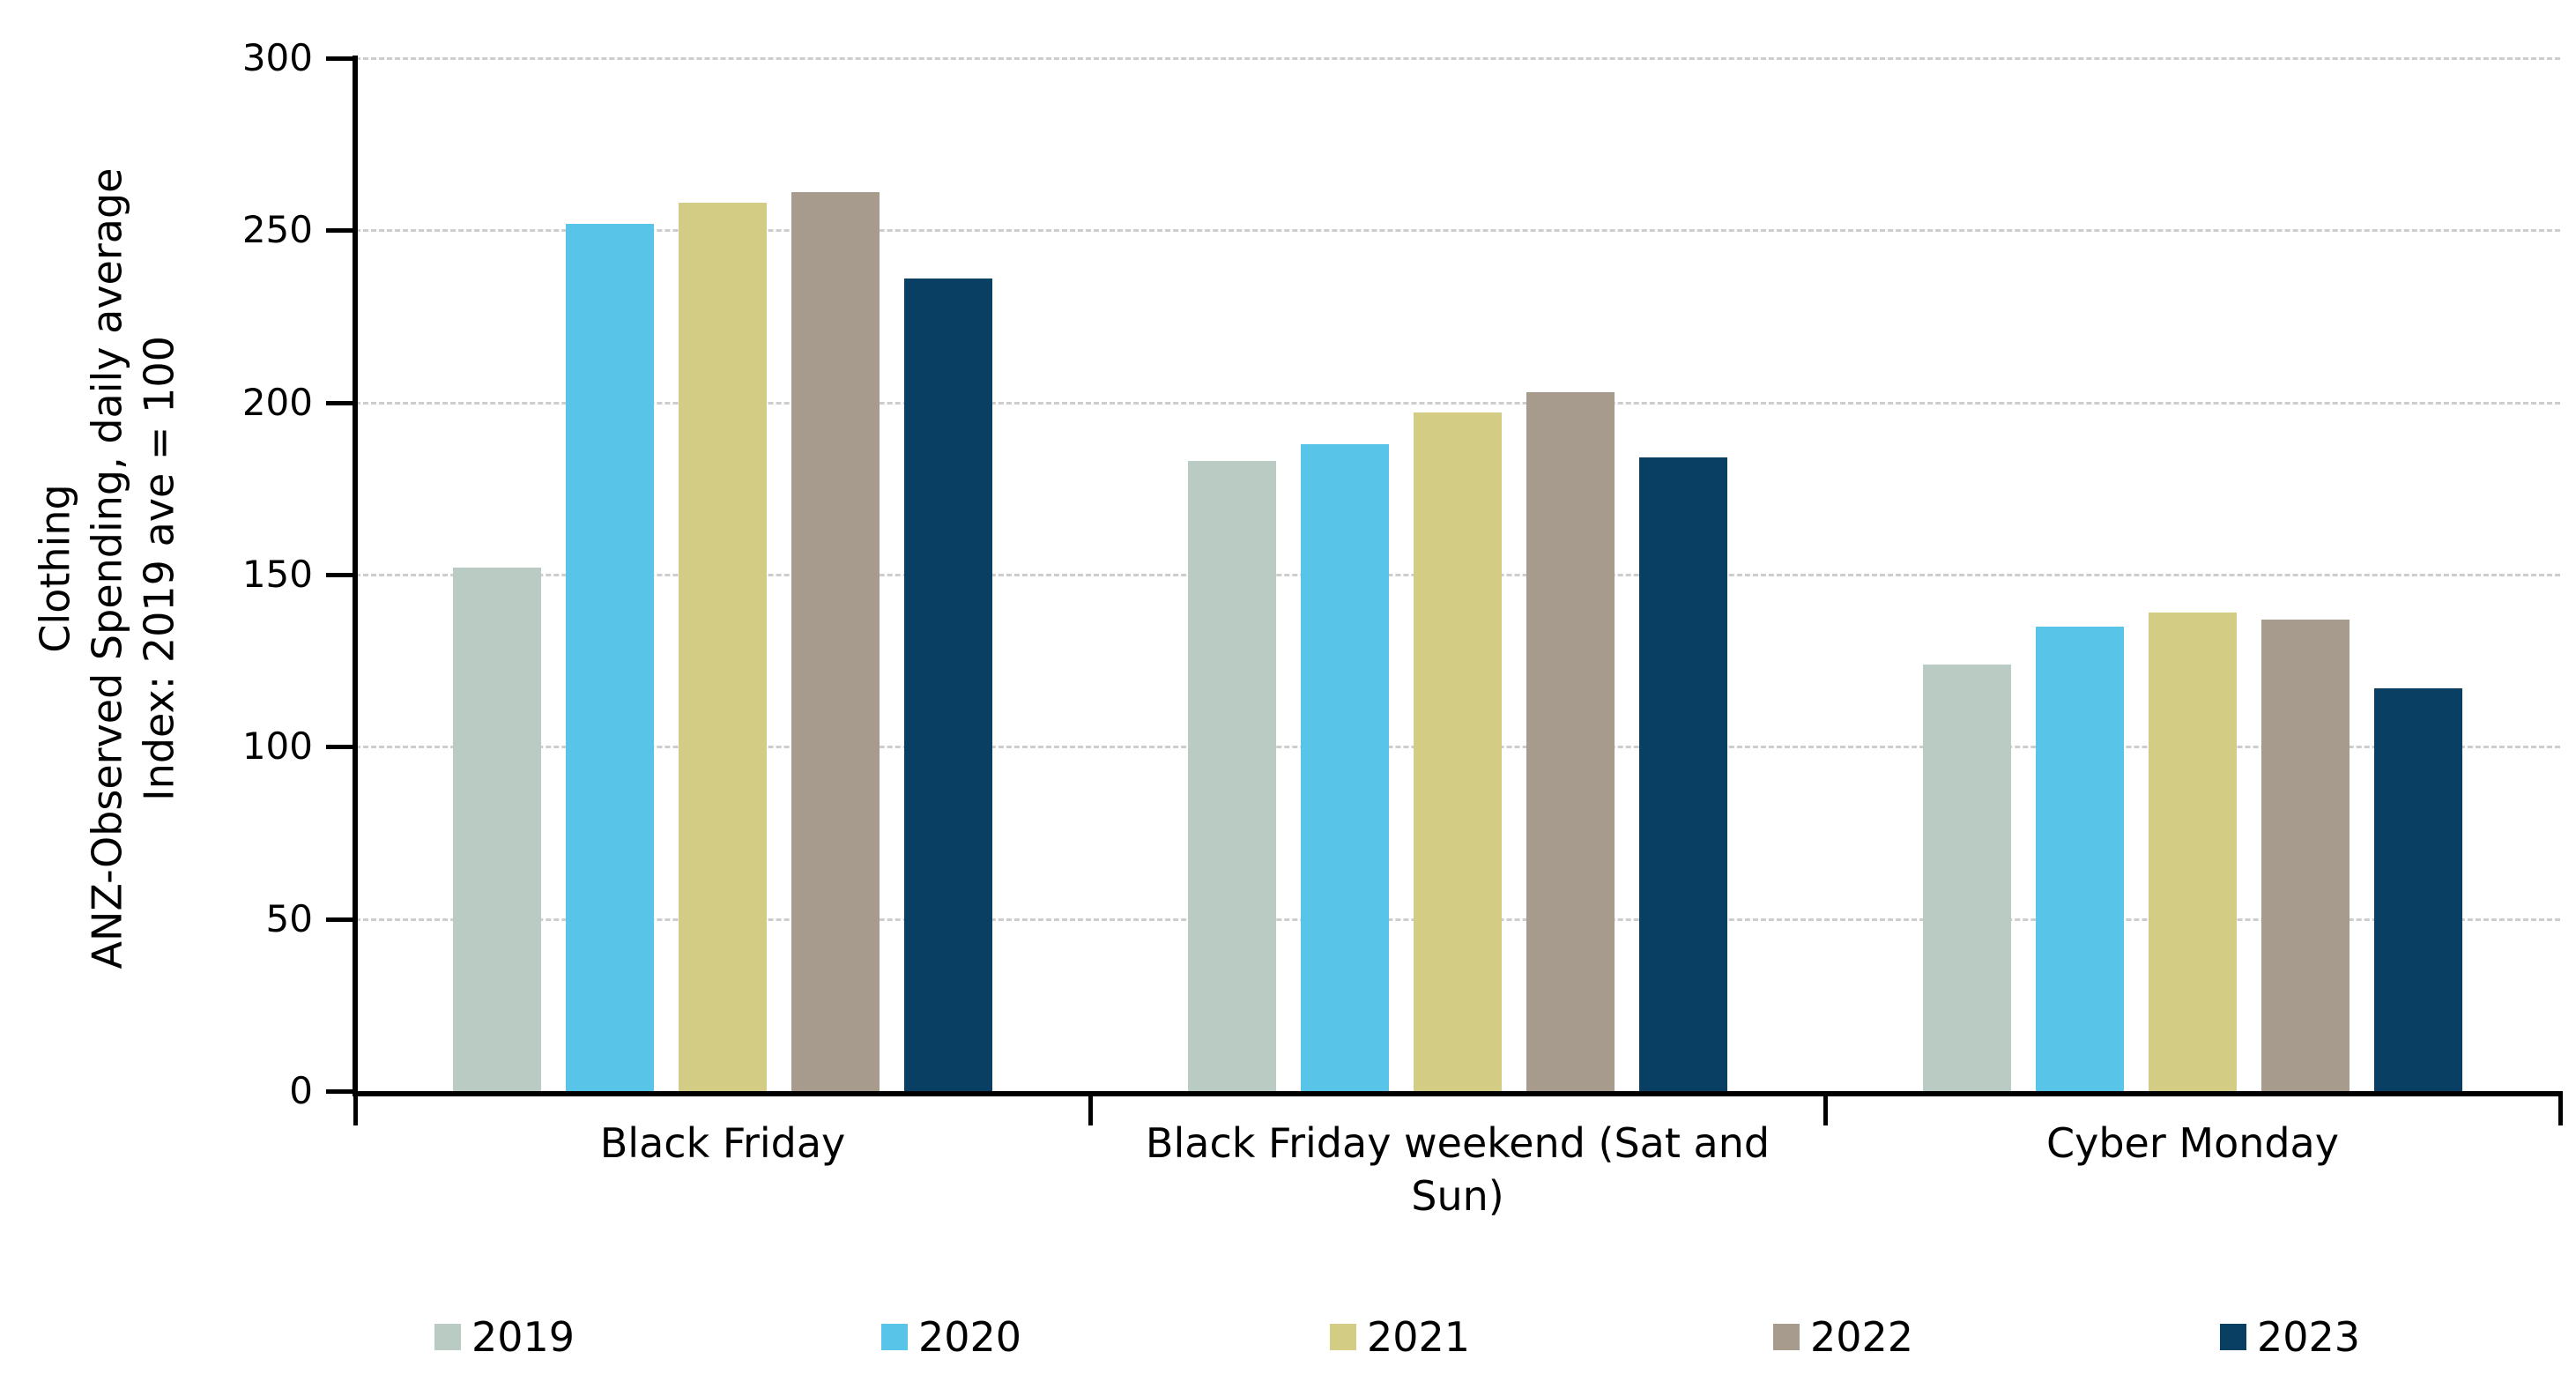 The image size is (2576, 1389). What do you see at coordinates (1458, 1094) in the screenshot?
I see `x-axis-line` at bounding box center [1458, 1094].